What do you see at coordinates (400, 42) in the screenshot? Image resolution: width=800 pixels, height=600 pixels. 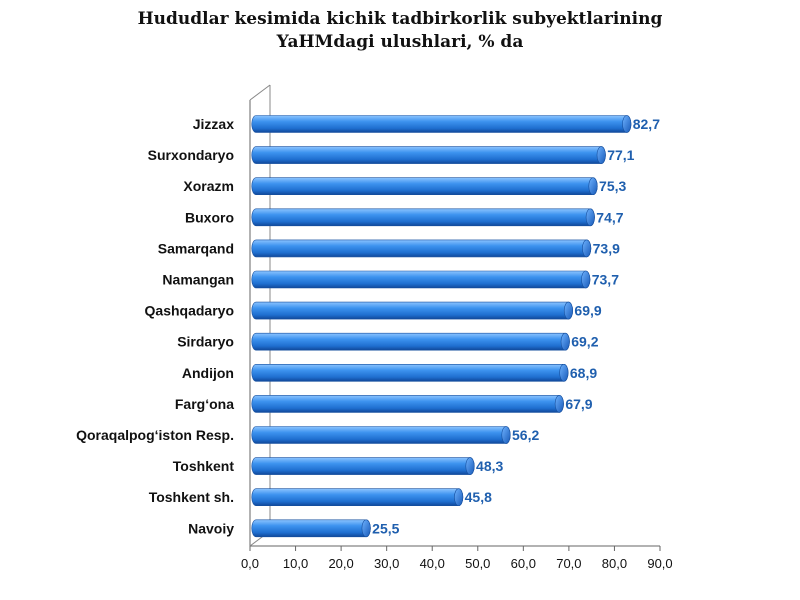 I see `chart-title-line-2: YaHMdagi ulushlari, % da` at bounding box center [400, 42].